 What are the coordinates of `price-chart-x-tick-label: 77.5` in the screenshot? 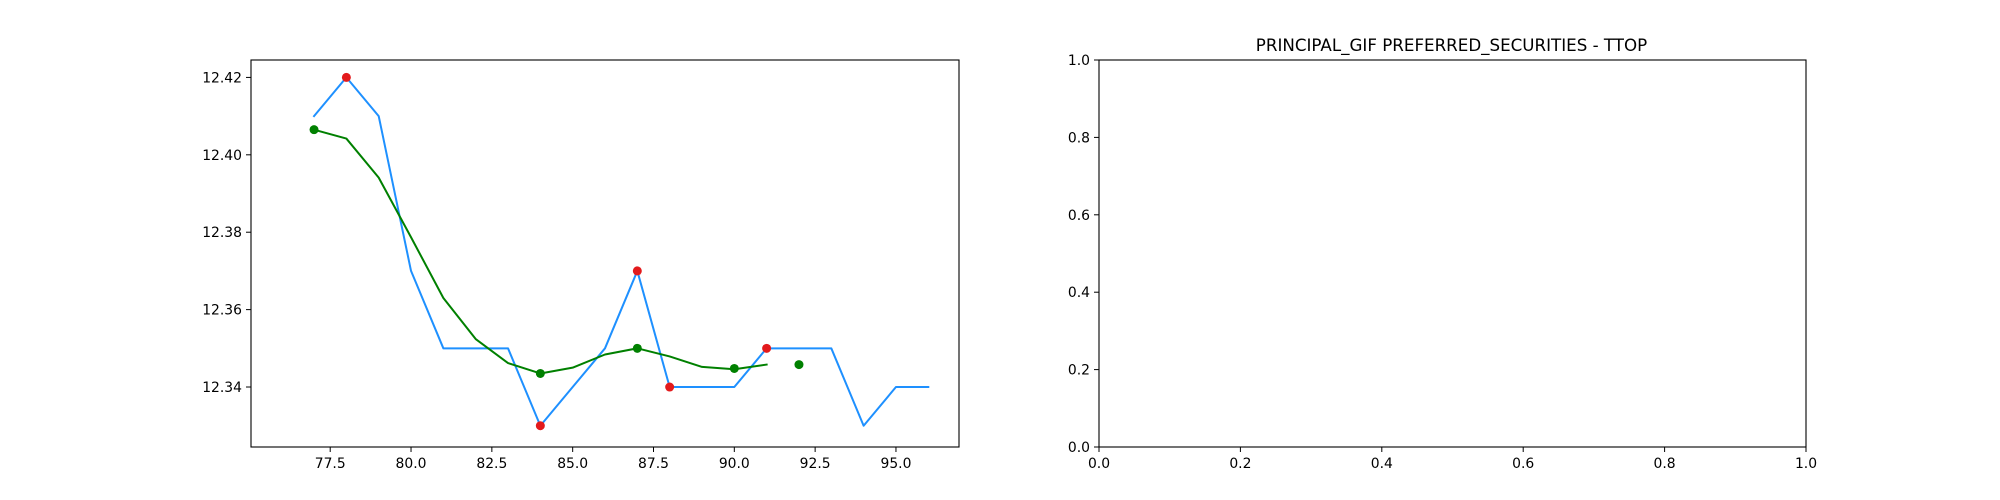 It's located at (330, 464).